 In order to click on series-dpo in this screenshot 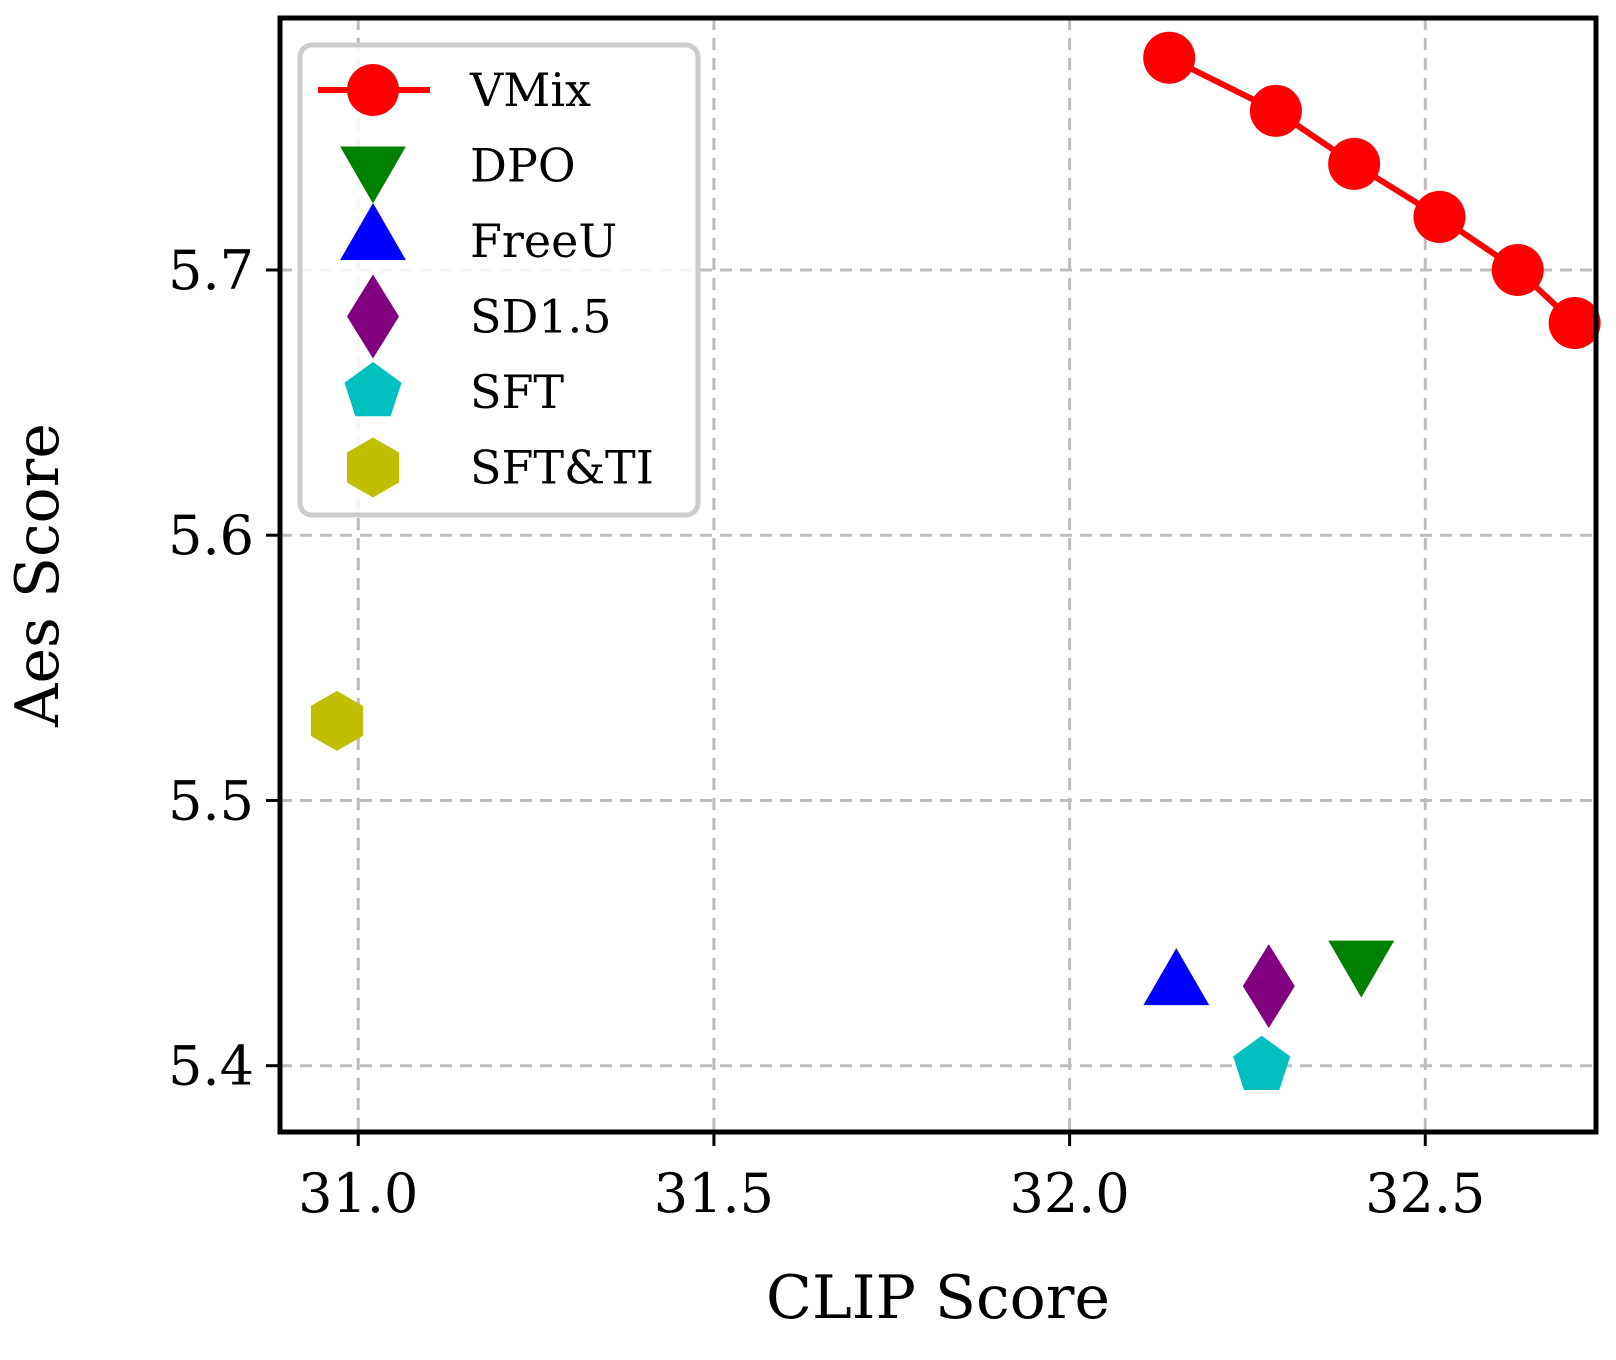, I will do `click(1361, 969)`.